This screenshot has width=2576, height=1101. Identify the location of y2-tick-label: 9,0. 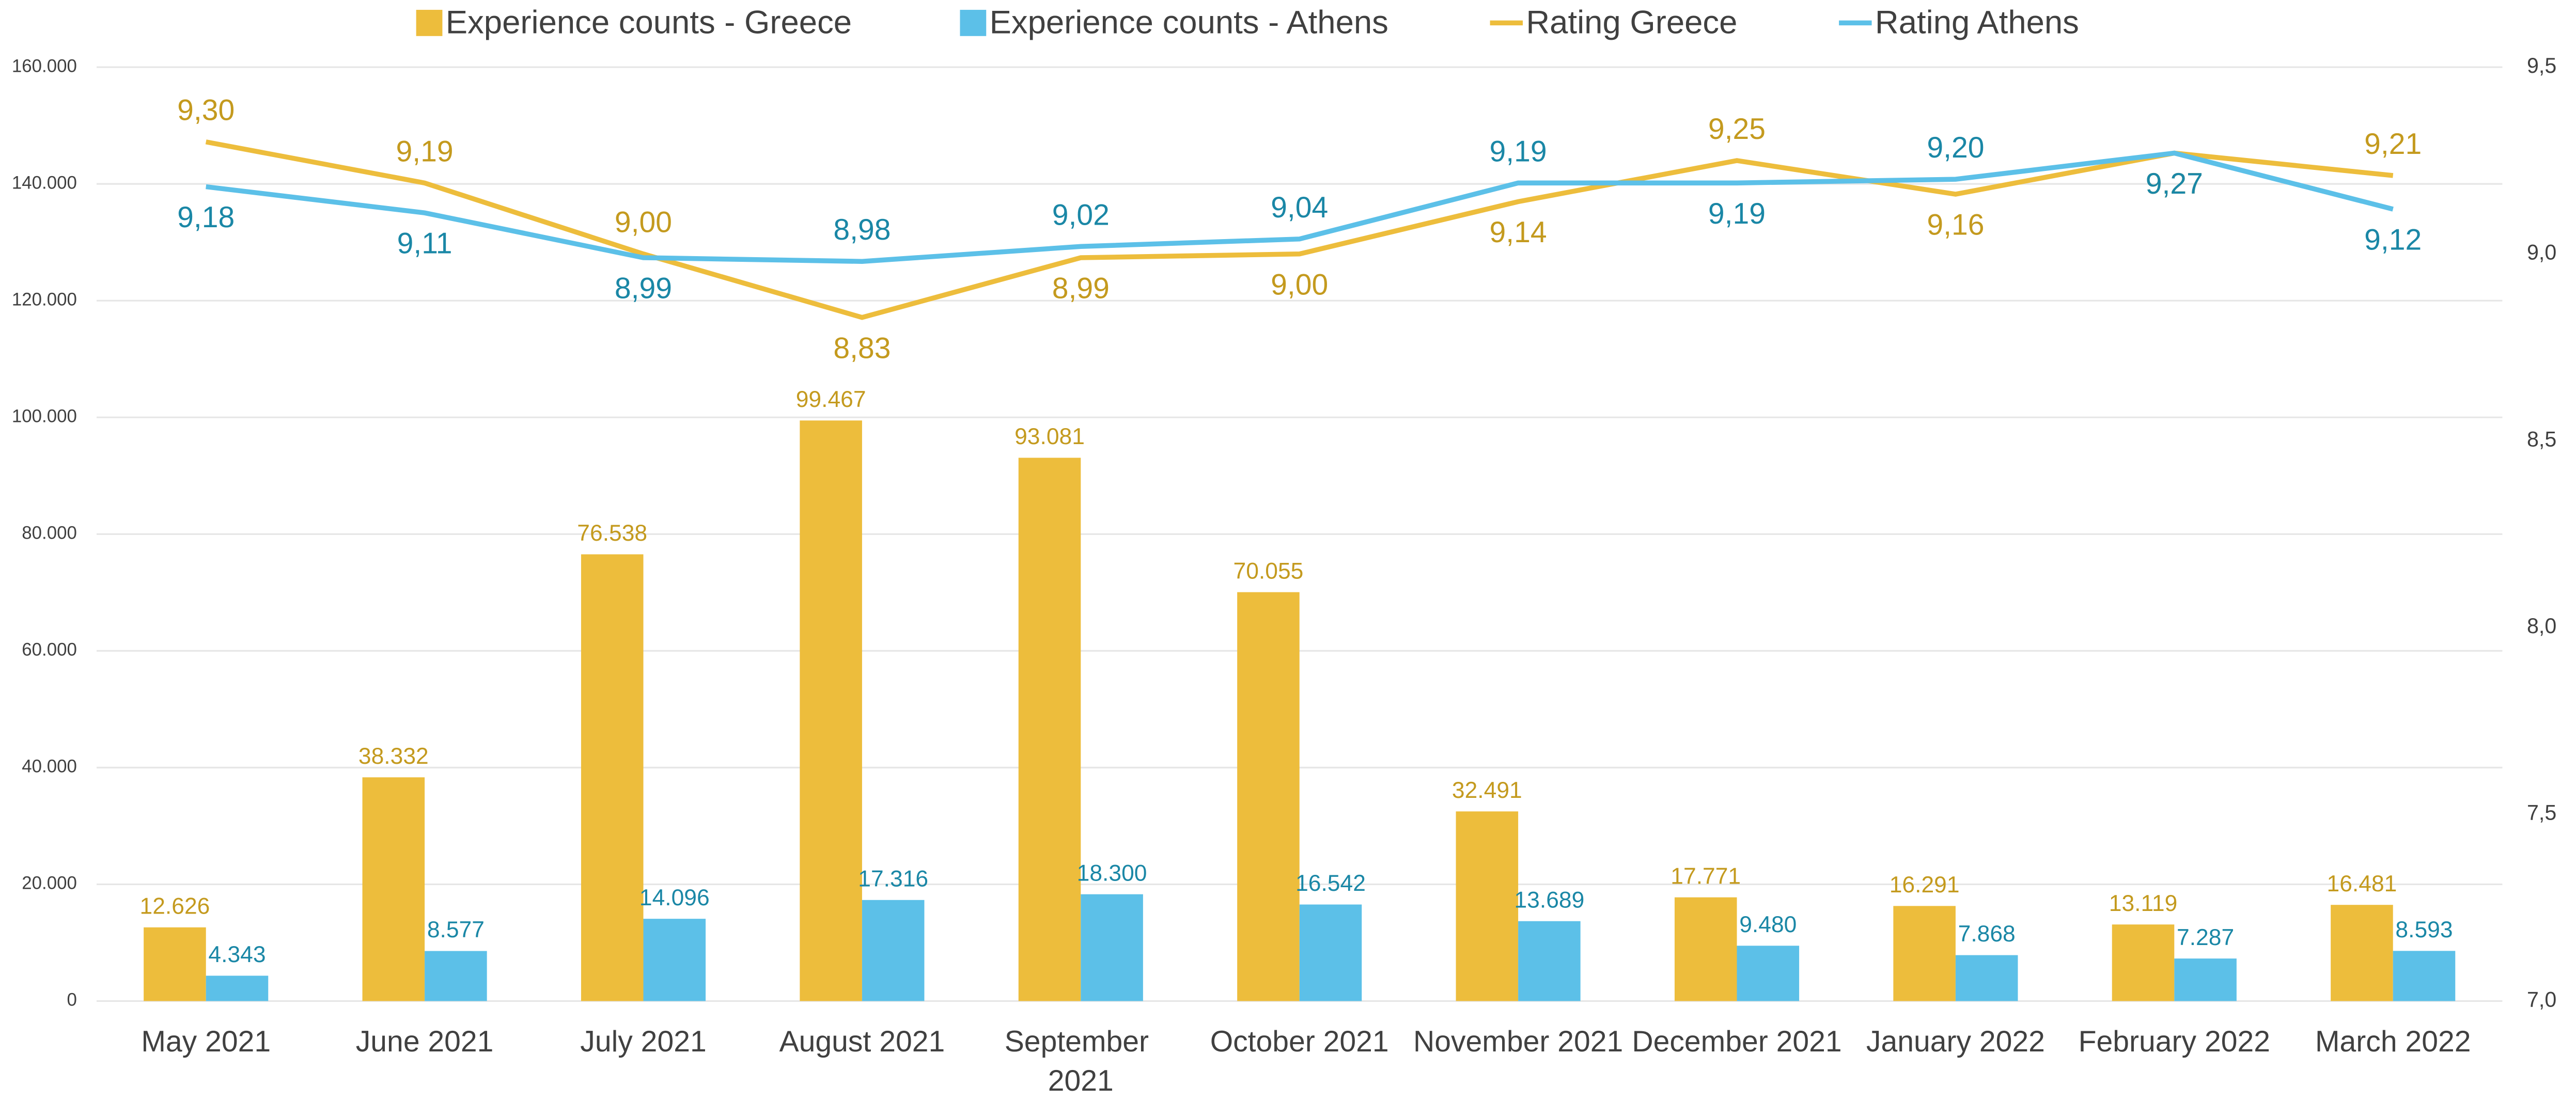
(2542, 252).